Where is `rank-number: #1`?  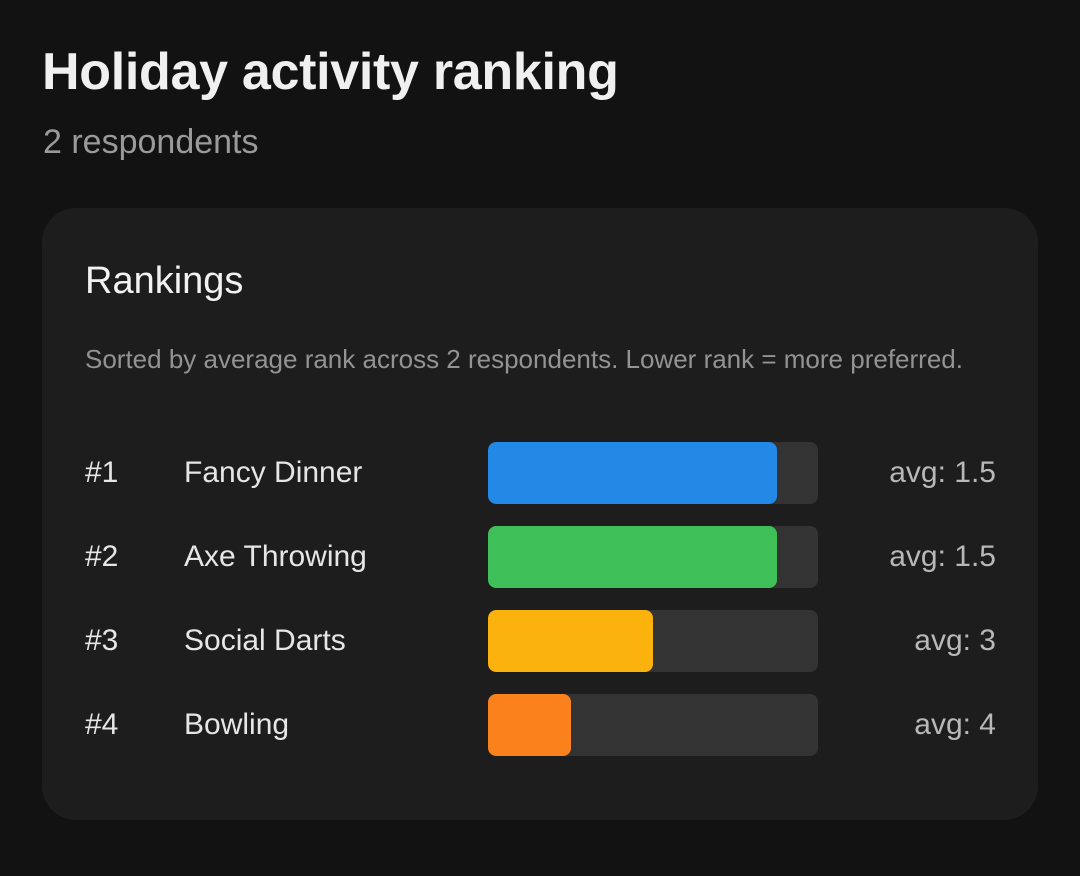
rank-number: #1 is located at coordinates (102, 472).